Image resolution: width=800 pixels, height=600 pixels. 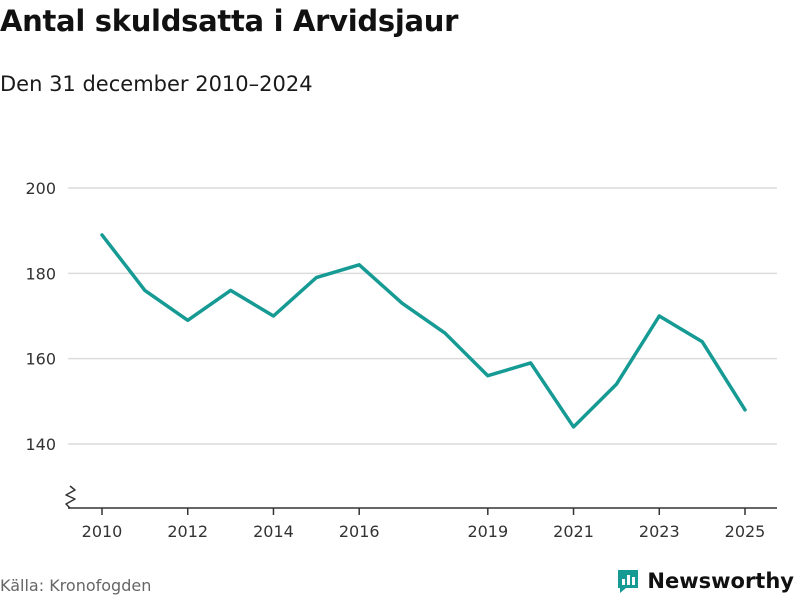 What do you see at coordinates (102, 531) in the screenshot?
I see `x-tick-label: 2010` at bounding box center [102, 531].